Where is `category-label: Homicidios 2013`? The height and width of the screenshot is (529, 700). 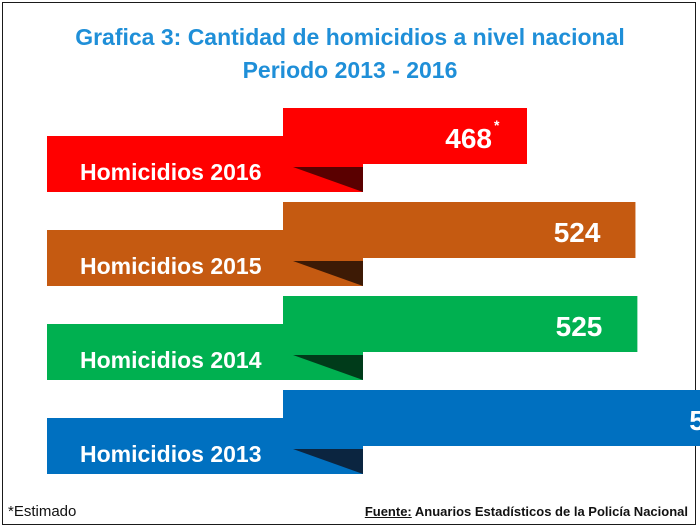
category-label: Homicidios 2013 is located at coordinates (171, 454).